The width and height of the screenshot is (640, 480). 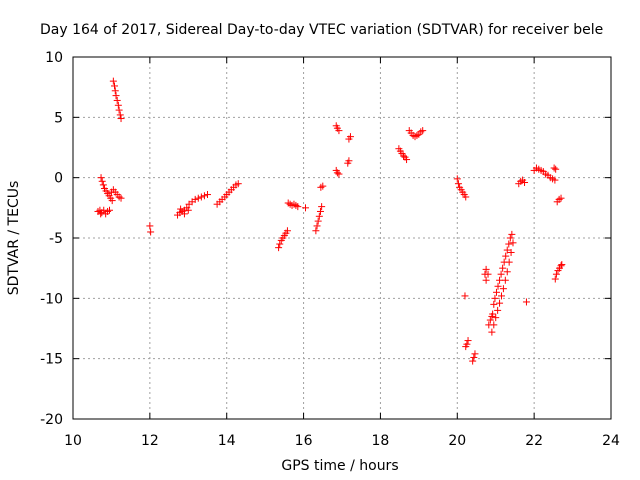 What do you see at coordinates (611, 441) in the screenshot?
I see `x-tick-label: 24` at bounding box center [611, 441].